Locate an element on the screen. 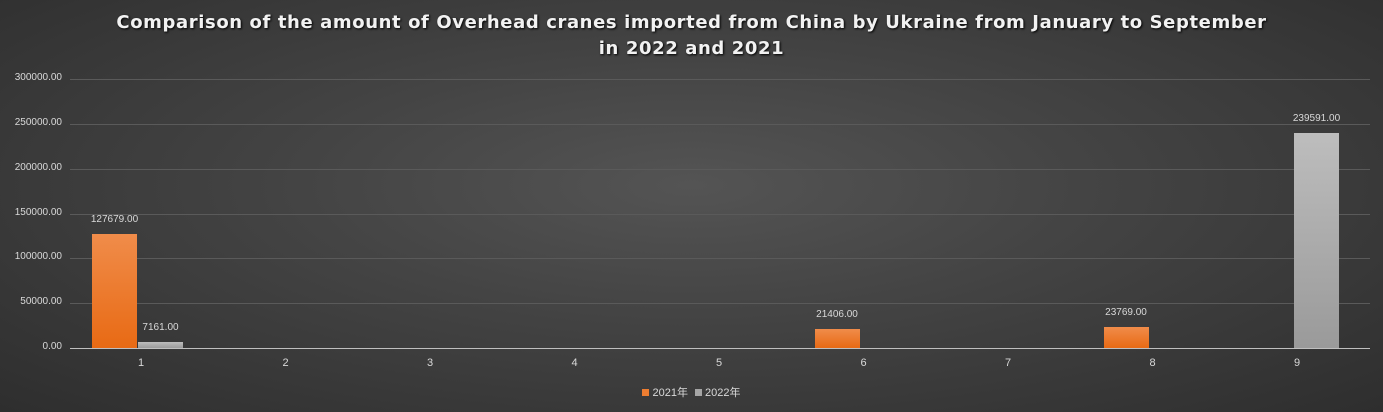 The height and width of the screenshot is (412, 1383). y-tick-label: 200000.00 is located at coordinates (38, 167).